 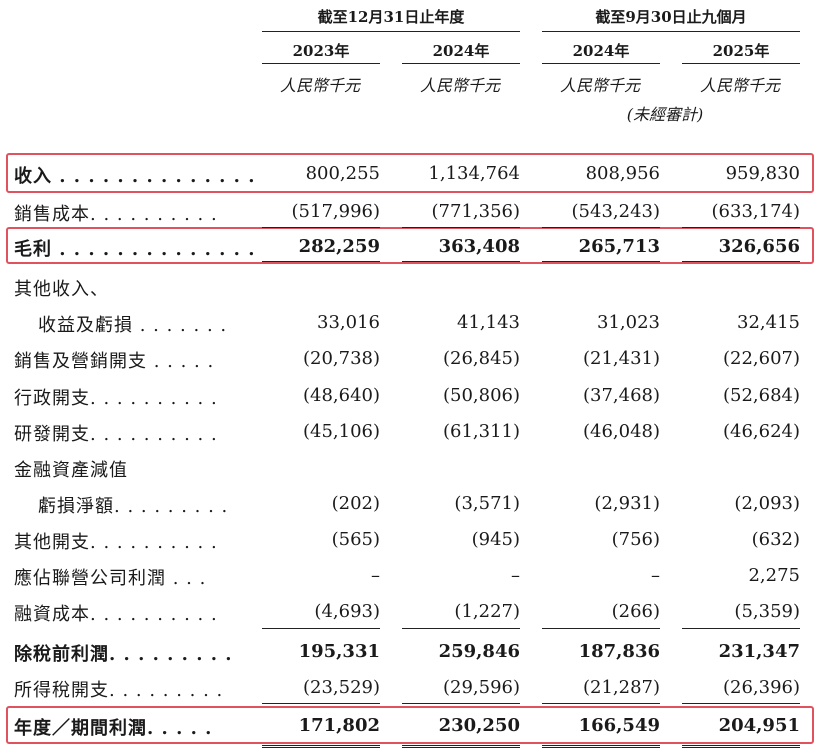 What do you see at coordinates (116, 434) in the screenshot?
I see `row-label: 研發開支. . . . . . . . . .` at bounding box center [116, 434].